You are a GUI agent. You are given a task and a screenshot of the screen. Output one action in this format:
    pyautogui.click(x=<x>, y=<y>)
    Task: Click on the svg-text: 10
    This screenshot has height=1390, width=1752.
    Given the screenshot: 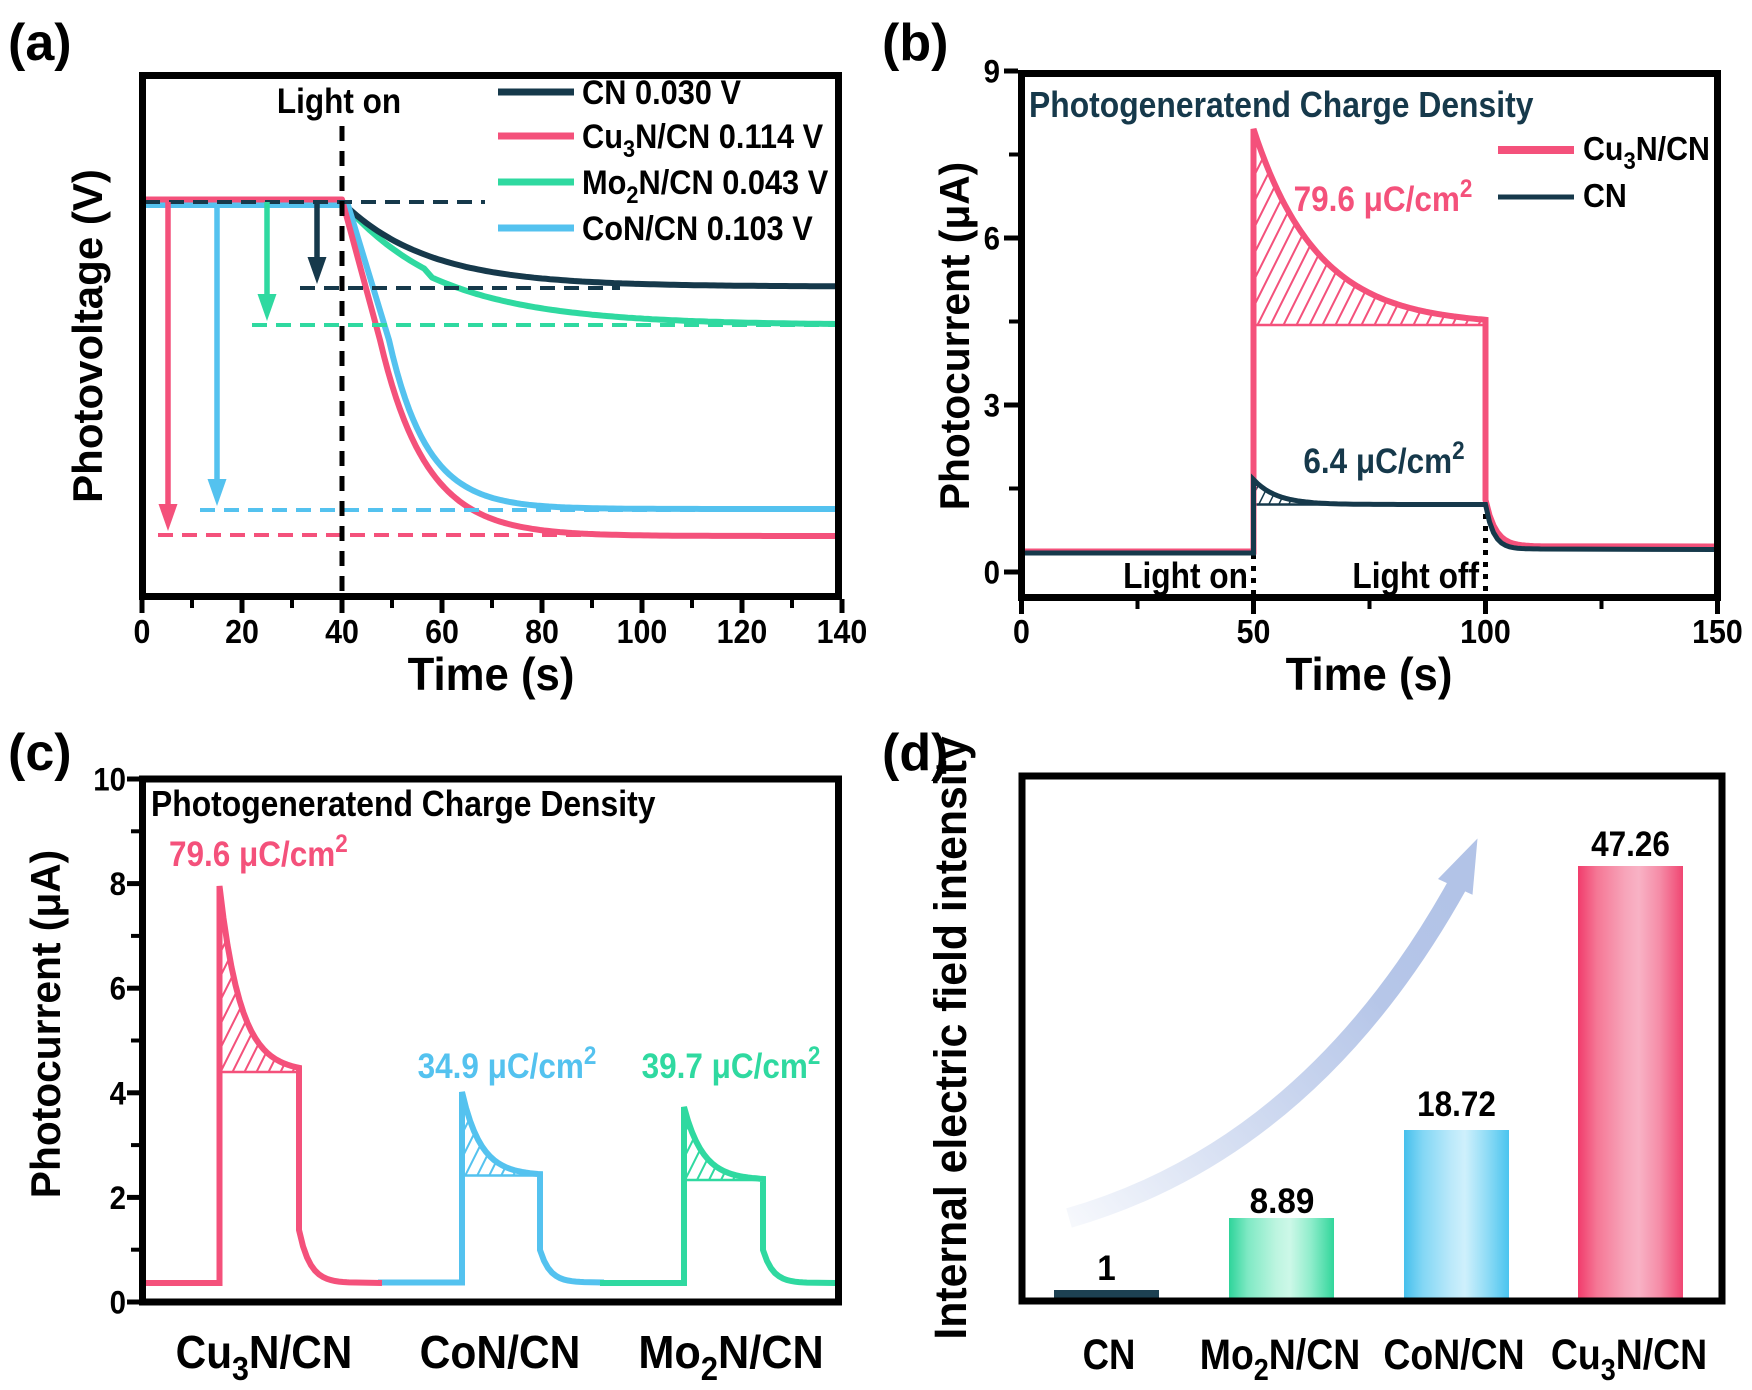 What is the action you would take?
    pyautogui.click(x=109, y=779)
    